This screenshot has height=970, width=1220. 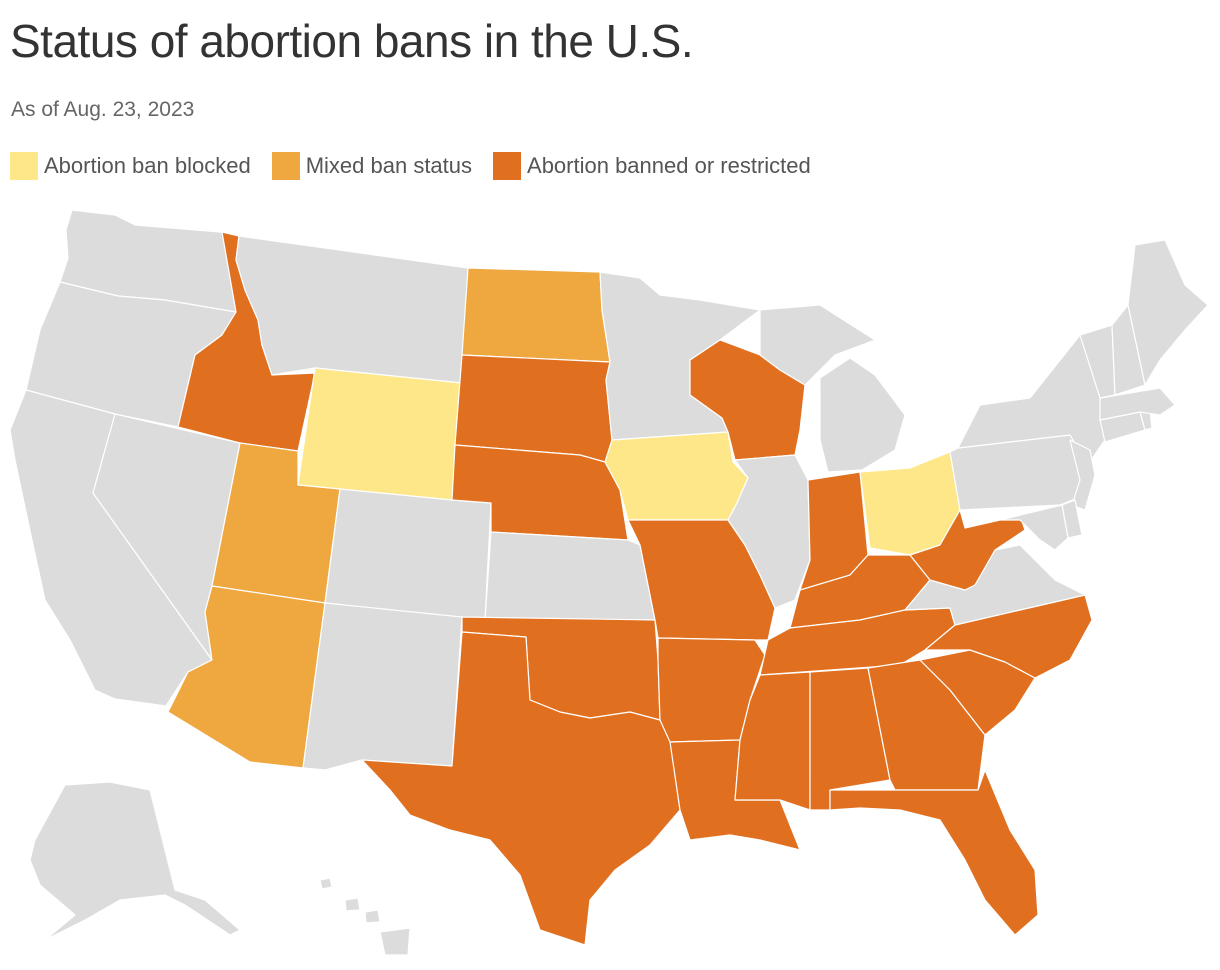 What do you see at coordinates (147, 165) in the screenshot?
I see `legend-label-blocked: Abortion ban blocked` at bounding box center [147, 165].